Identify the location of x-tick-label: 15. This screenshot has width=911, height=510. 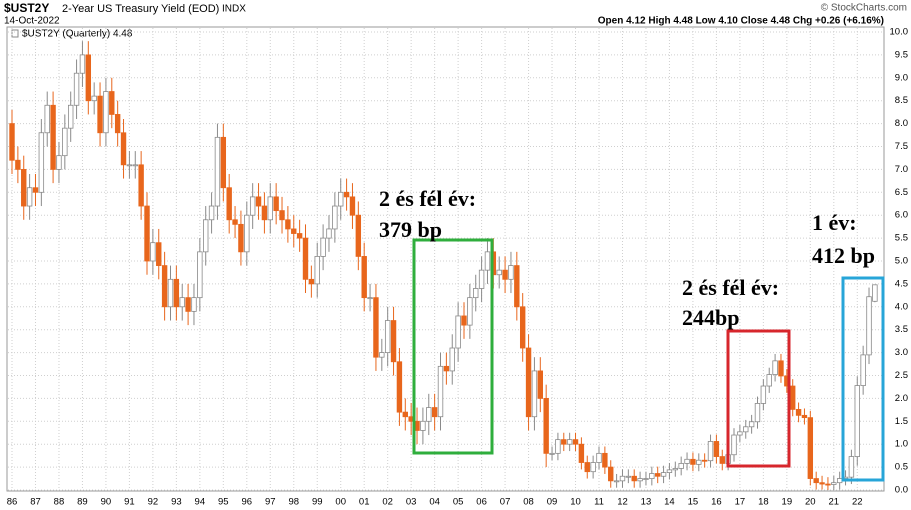
(693, 502).